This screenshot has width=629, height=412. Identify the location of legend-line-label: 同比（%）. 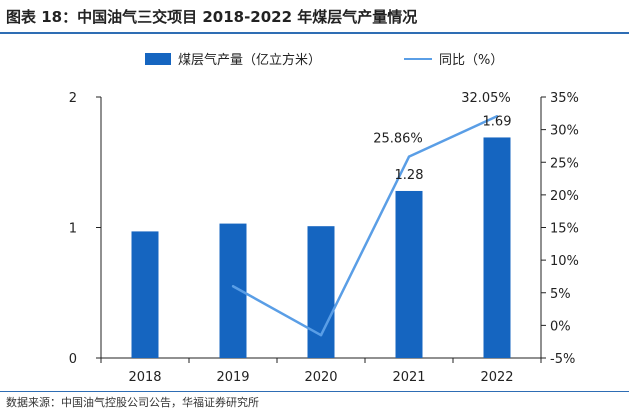
(471, 60).